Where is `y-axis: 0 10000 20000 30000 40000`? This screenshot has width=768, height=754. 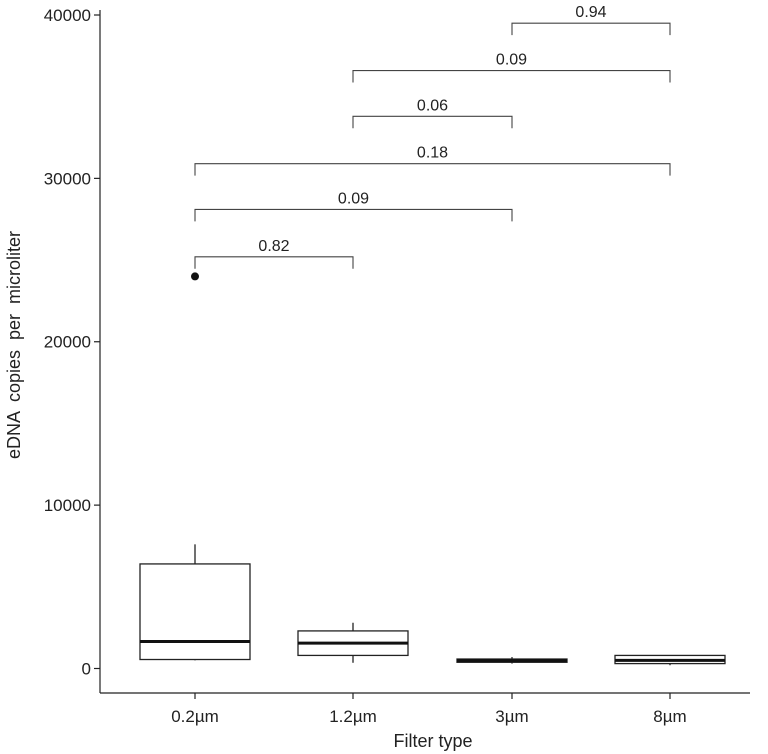
y-axis: 0 10000 20000 30000 40000 is located at coordinates (72, 349).